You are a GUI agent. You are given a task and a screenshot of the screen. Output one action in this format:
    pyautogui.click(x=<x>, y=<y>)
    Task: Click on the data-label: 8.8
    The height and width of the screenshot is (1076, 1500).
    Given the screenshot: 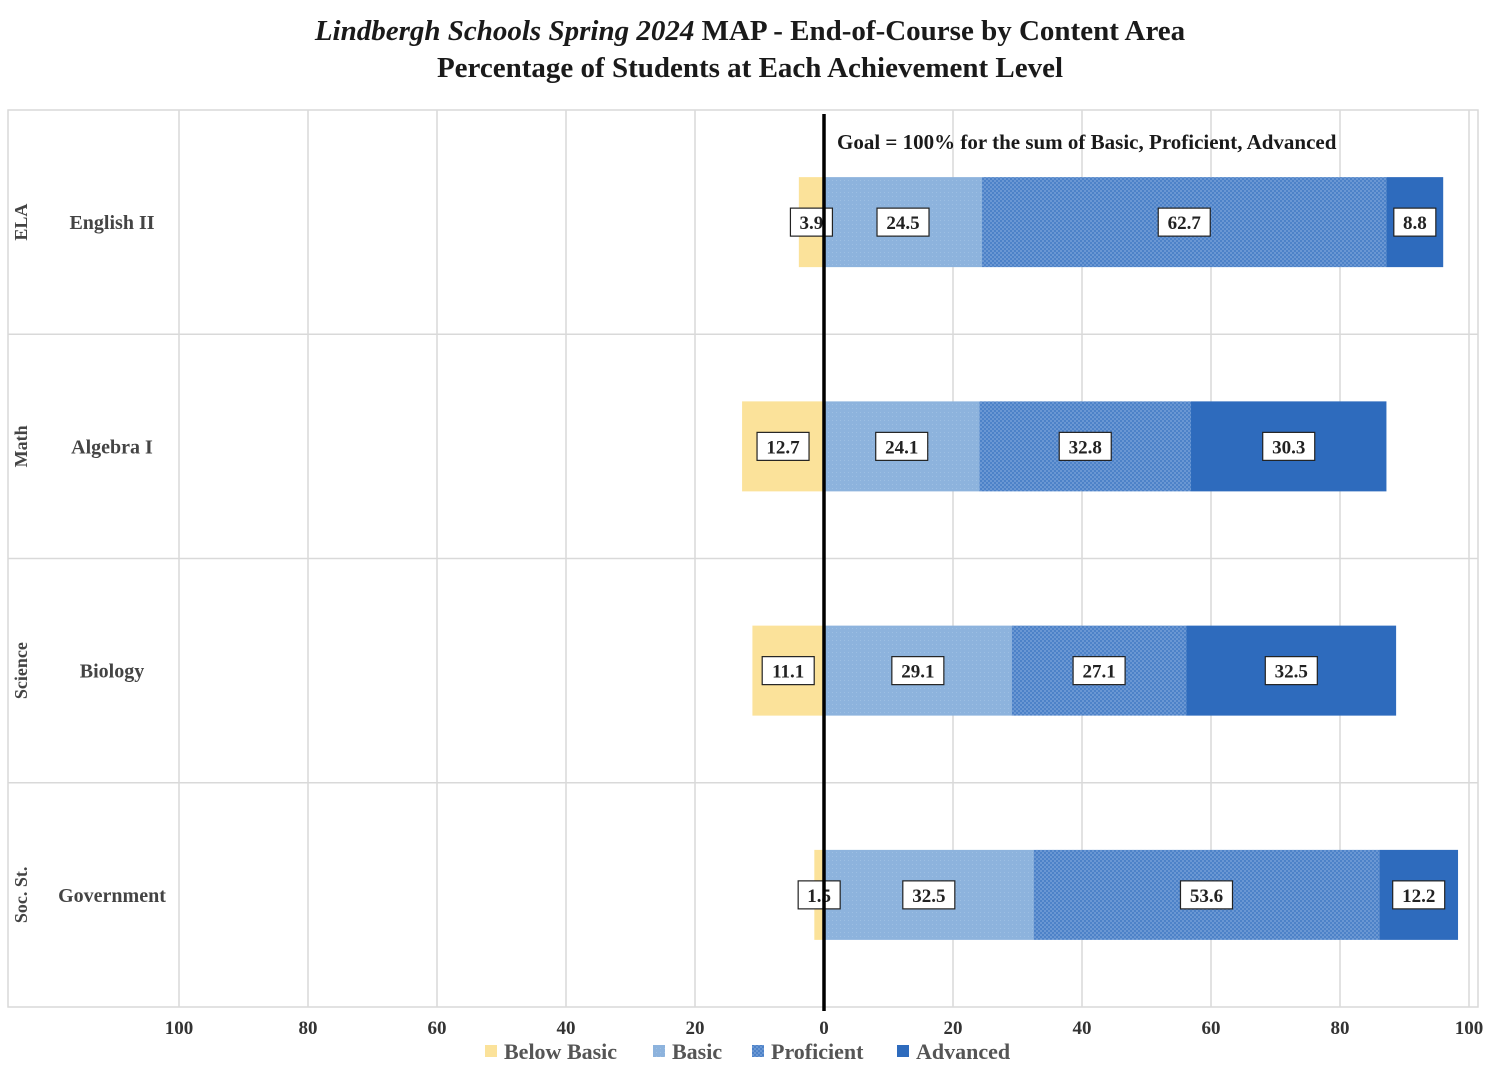 What is the action you would take?
    pyautogui.click(x=1415, y=223)
    